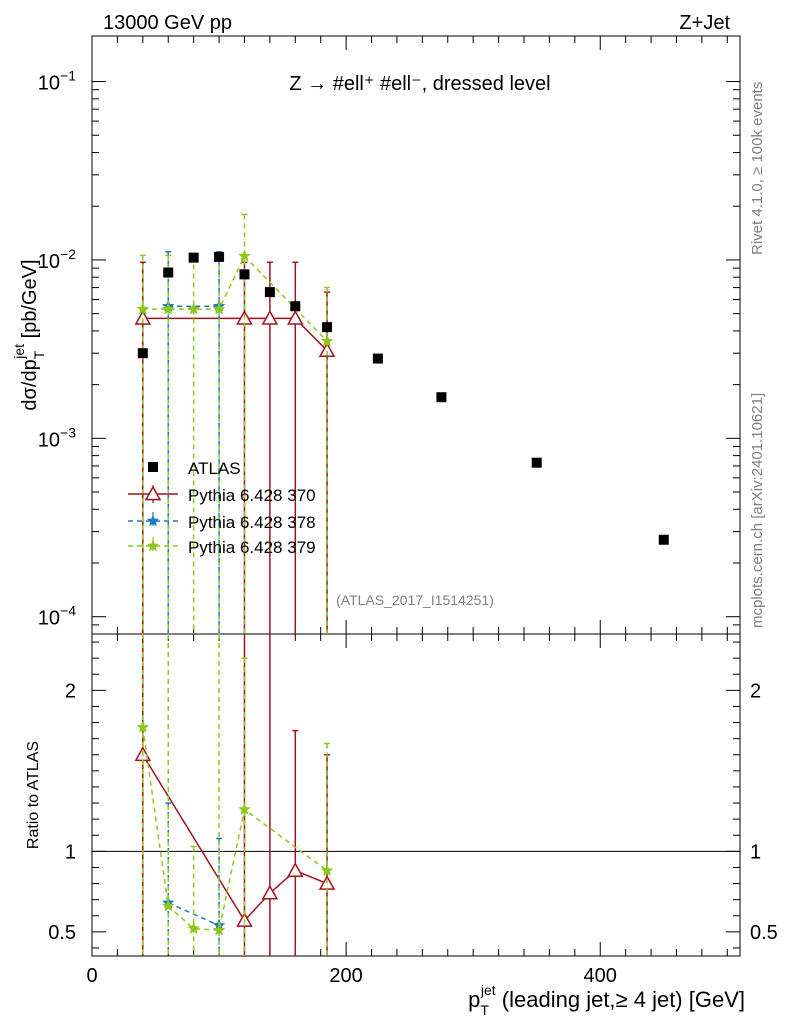 The height and width of the screenshot is (1024, 786). Describe the element at coordinates (57, 259) in the screenshot. I see `y-tick-label: 10⁻²` at that location.